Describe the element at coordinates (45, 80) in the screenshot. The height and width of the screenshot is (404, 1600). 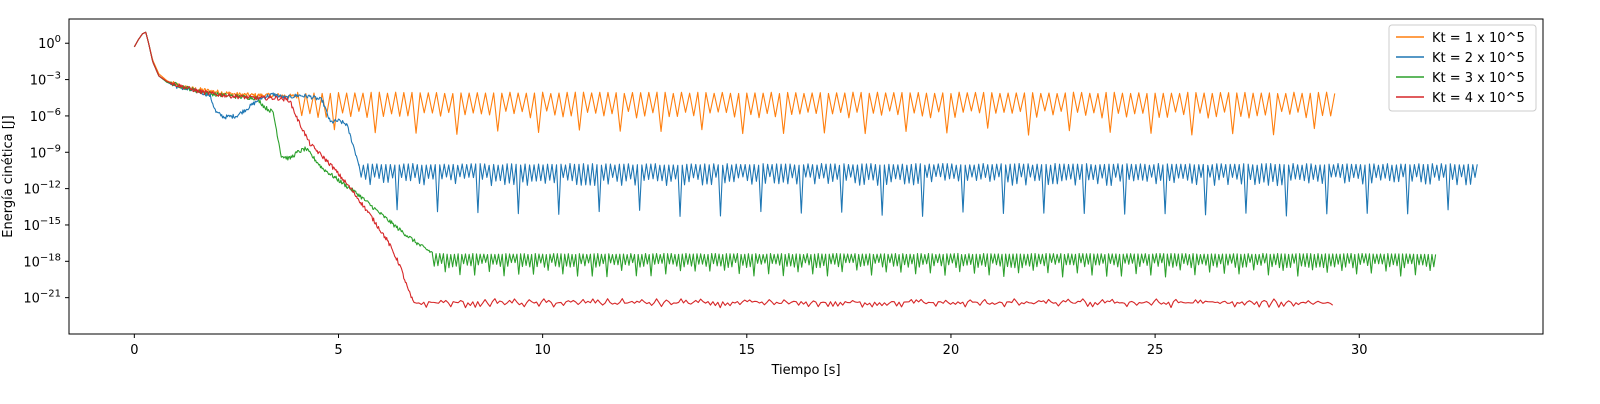
I see `y-tick-label: 10⁻³` at that location.